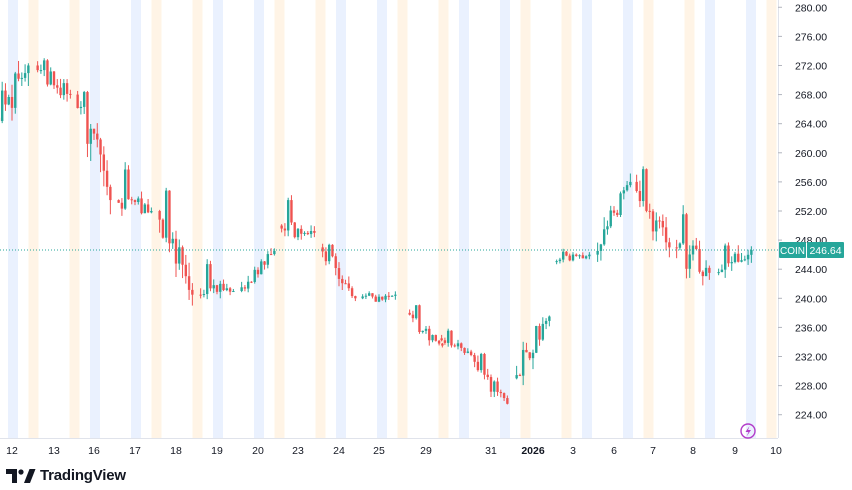 Image resolution: width=852 pixels, height=490 pixels. I want to click on y-tick-label: 280.00, so click(811, 8).